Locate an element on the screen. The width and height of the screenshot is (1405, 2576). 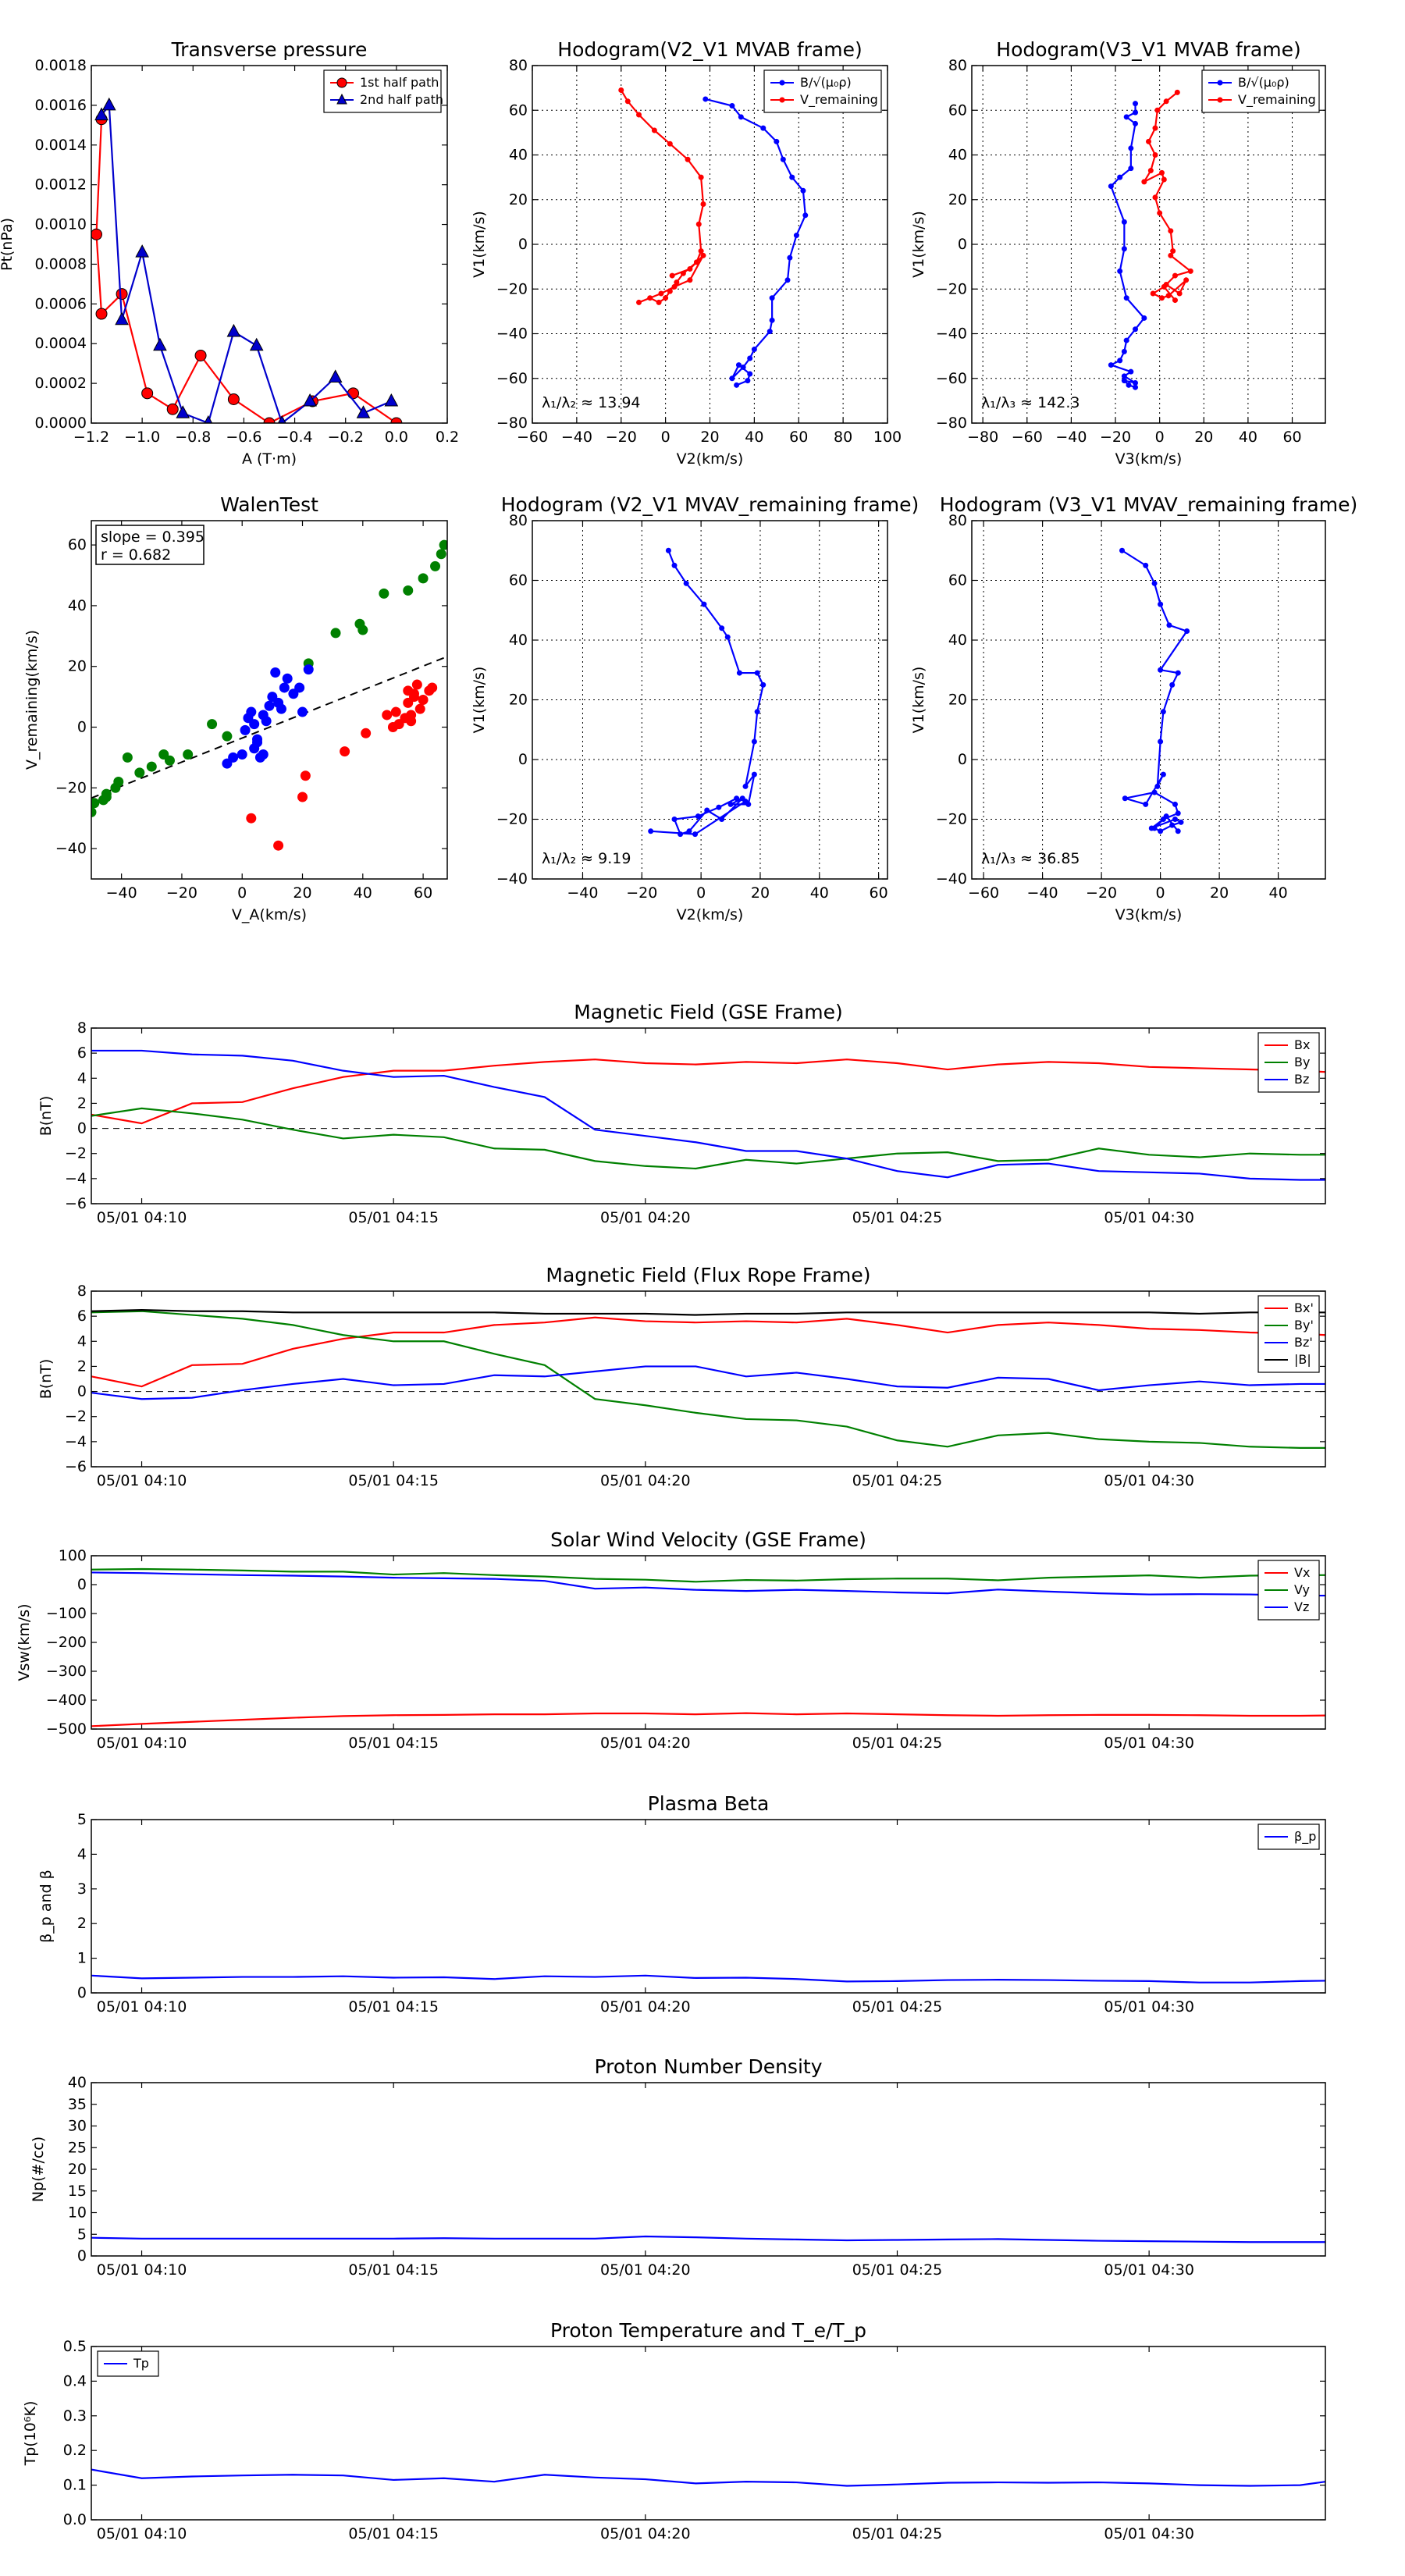
series--b- is located at coordinates (708, 1312).